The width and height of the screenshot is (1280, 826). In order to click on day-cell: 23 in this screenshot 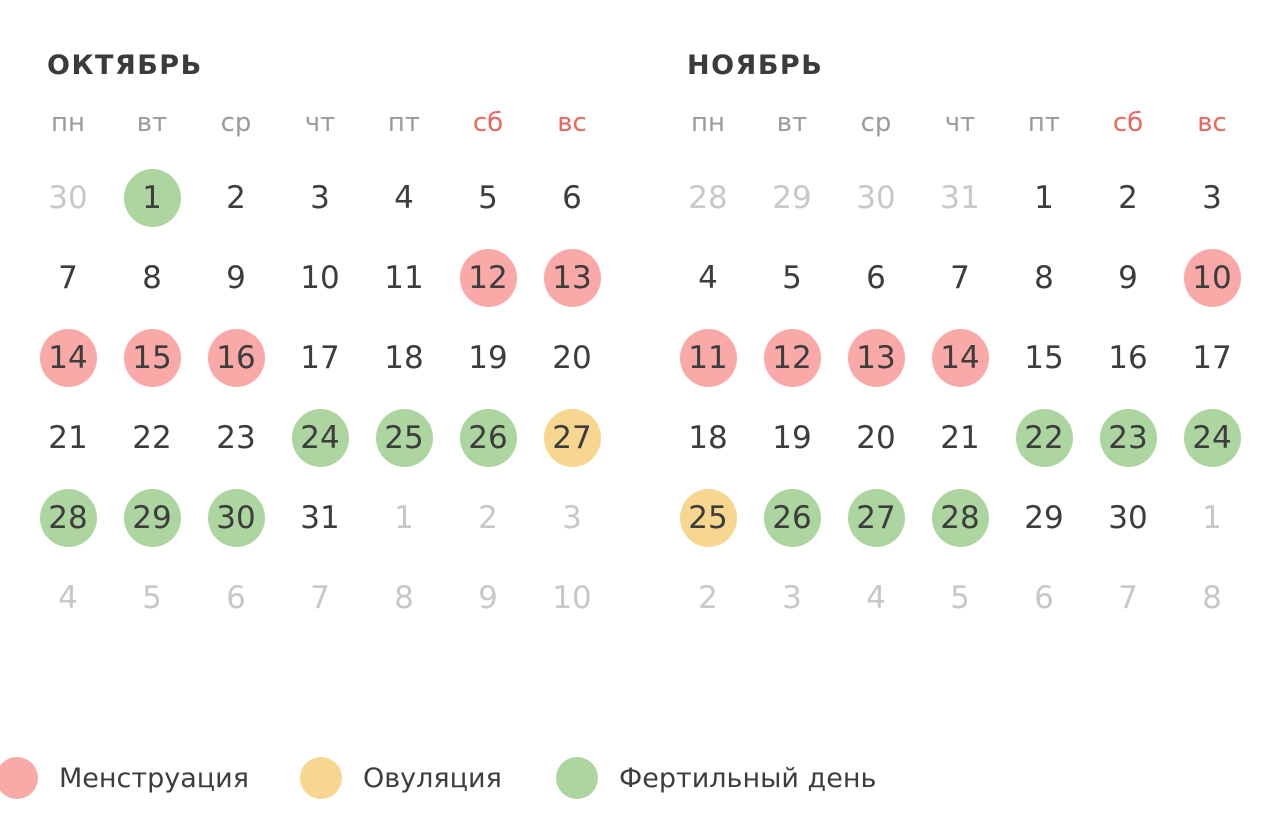, I will do `click(236, 438)`.